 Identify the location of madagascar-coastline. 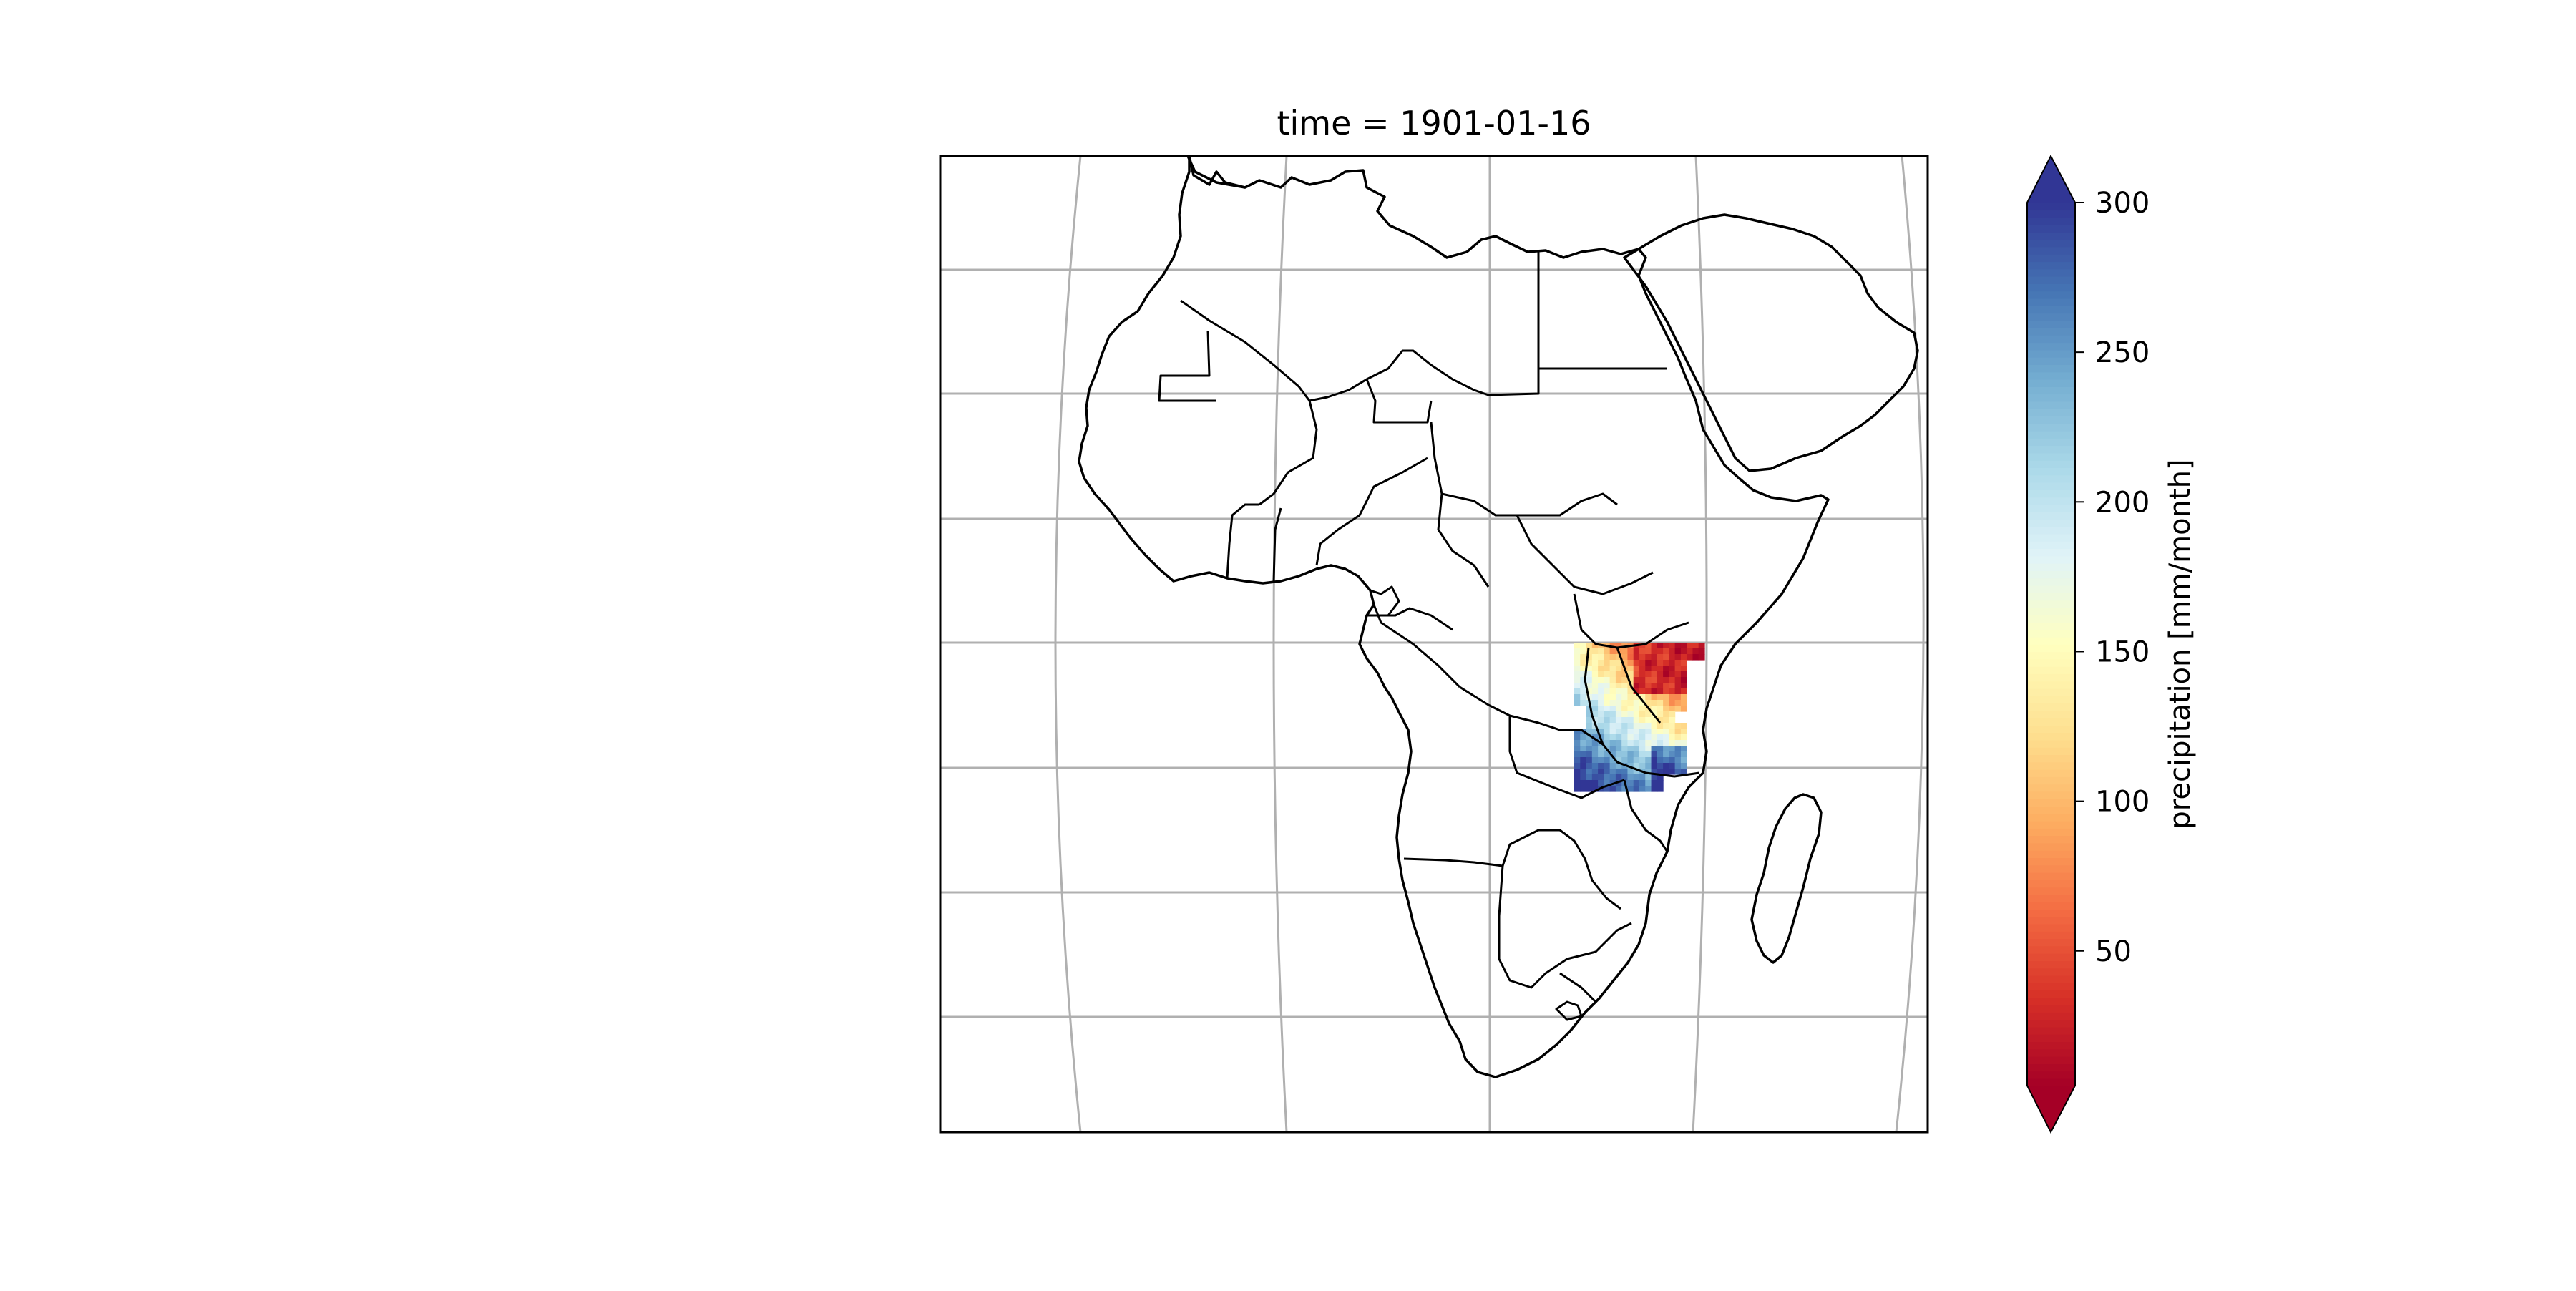
(1786, 878).